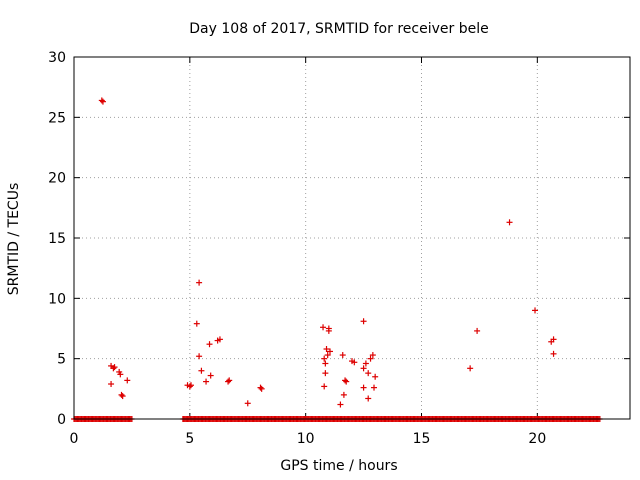 This screenshot has height=480, width=640. I want to click on x-tick-label: 10, so click(306, 439).